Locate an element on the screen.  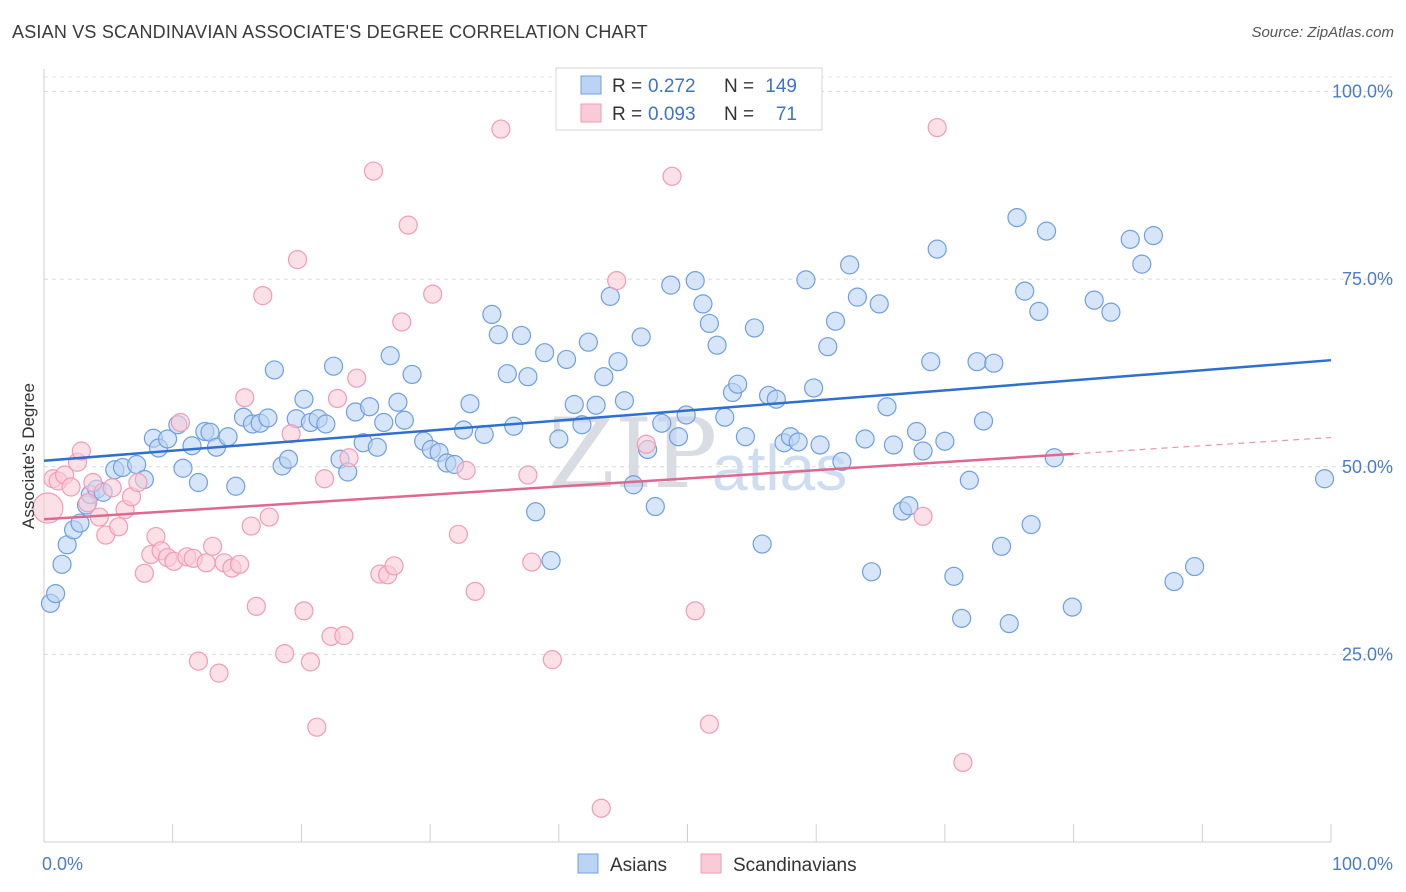
y-axis-title: Associate's Degree is located at coordinates (28, 456).